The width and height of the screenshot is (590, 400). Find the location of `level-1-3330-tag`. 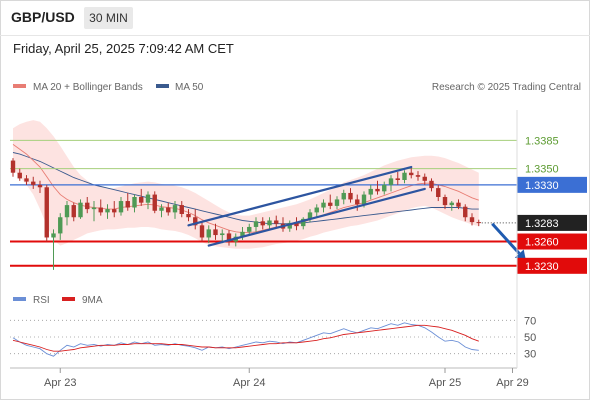

level-1-3330-tag is located at coordinates (552, 184).